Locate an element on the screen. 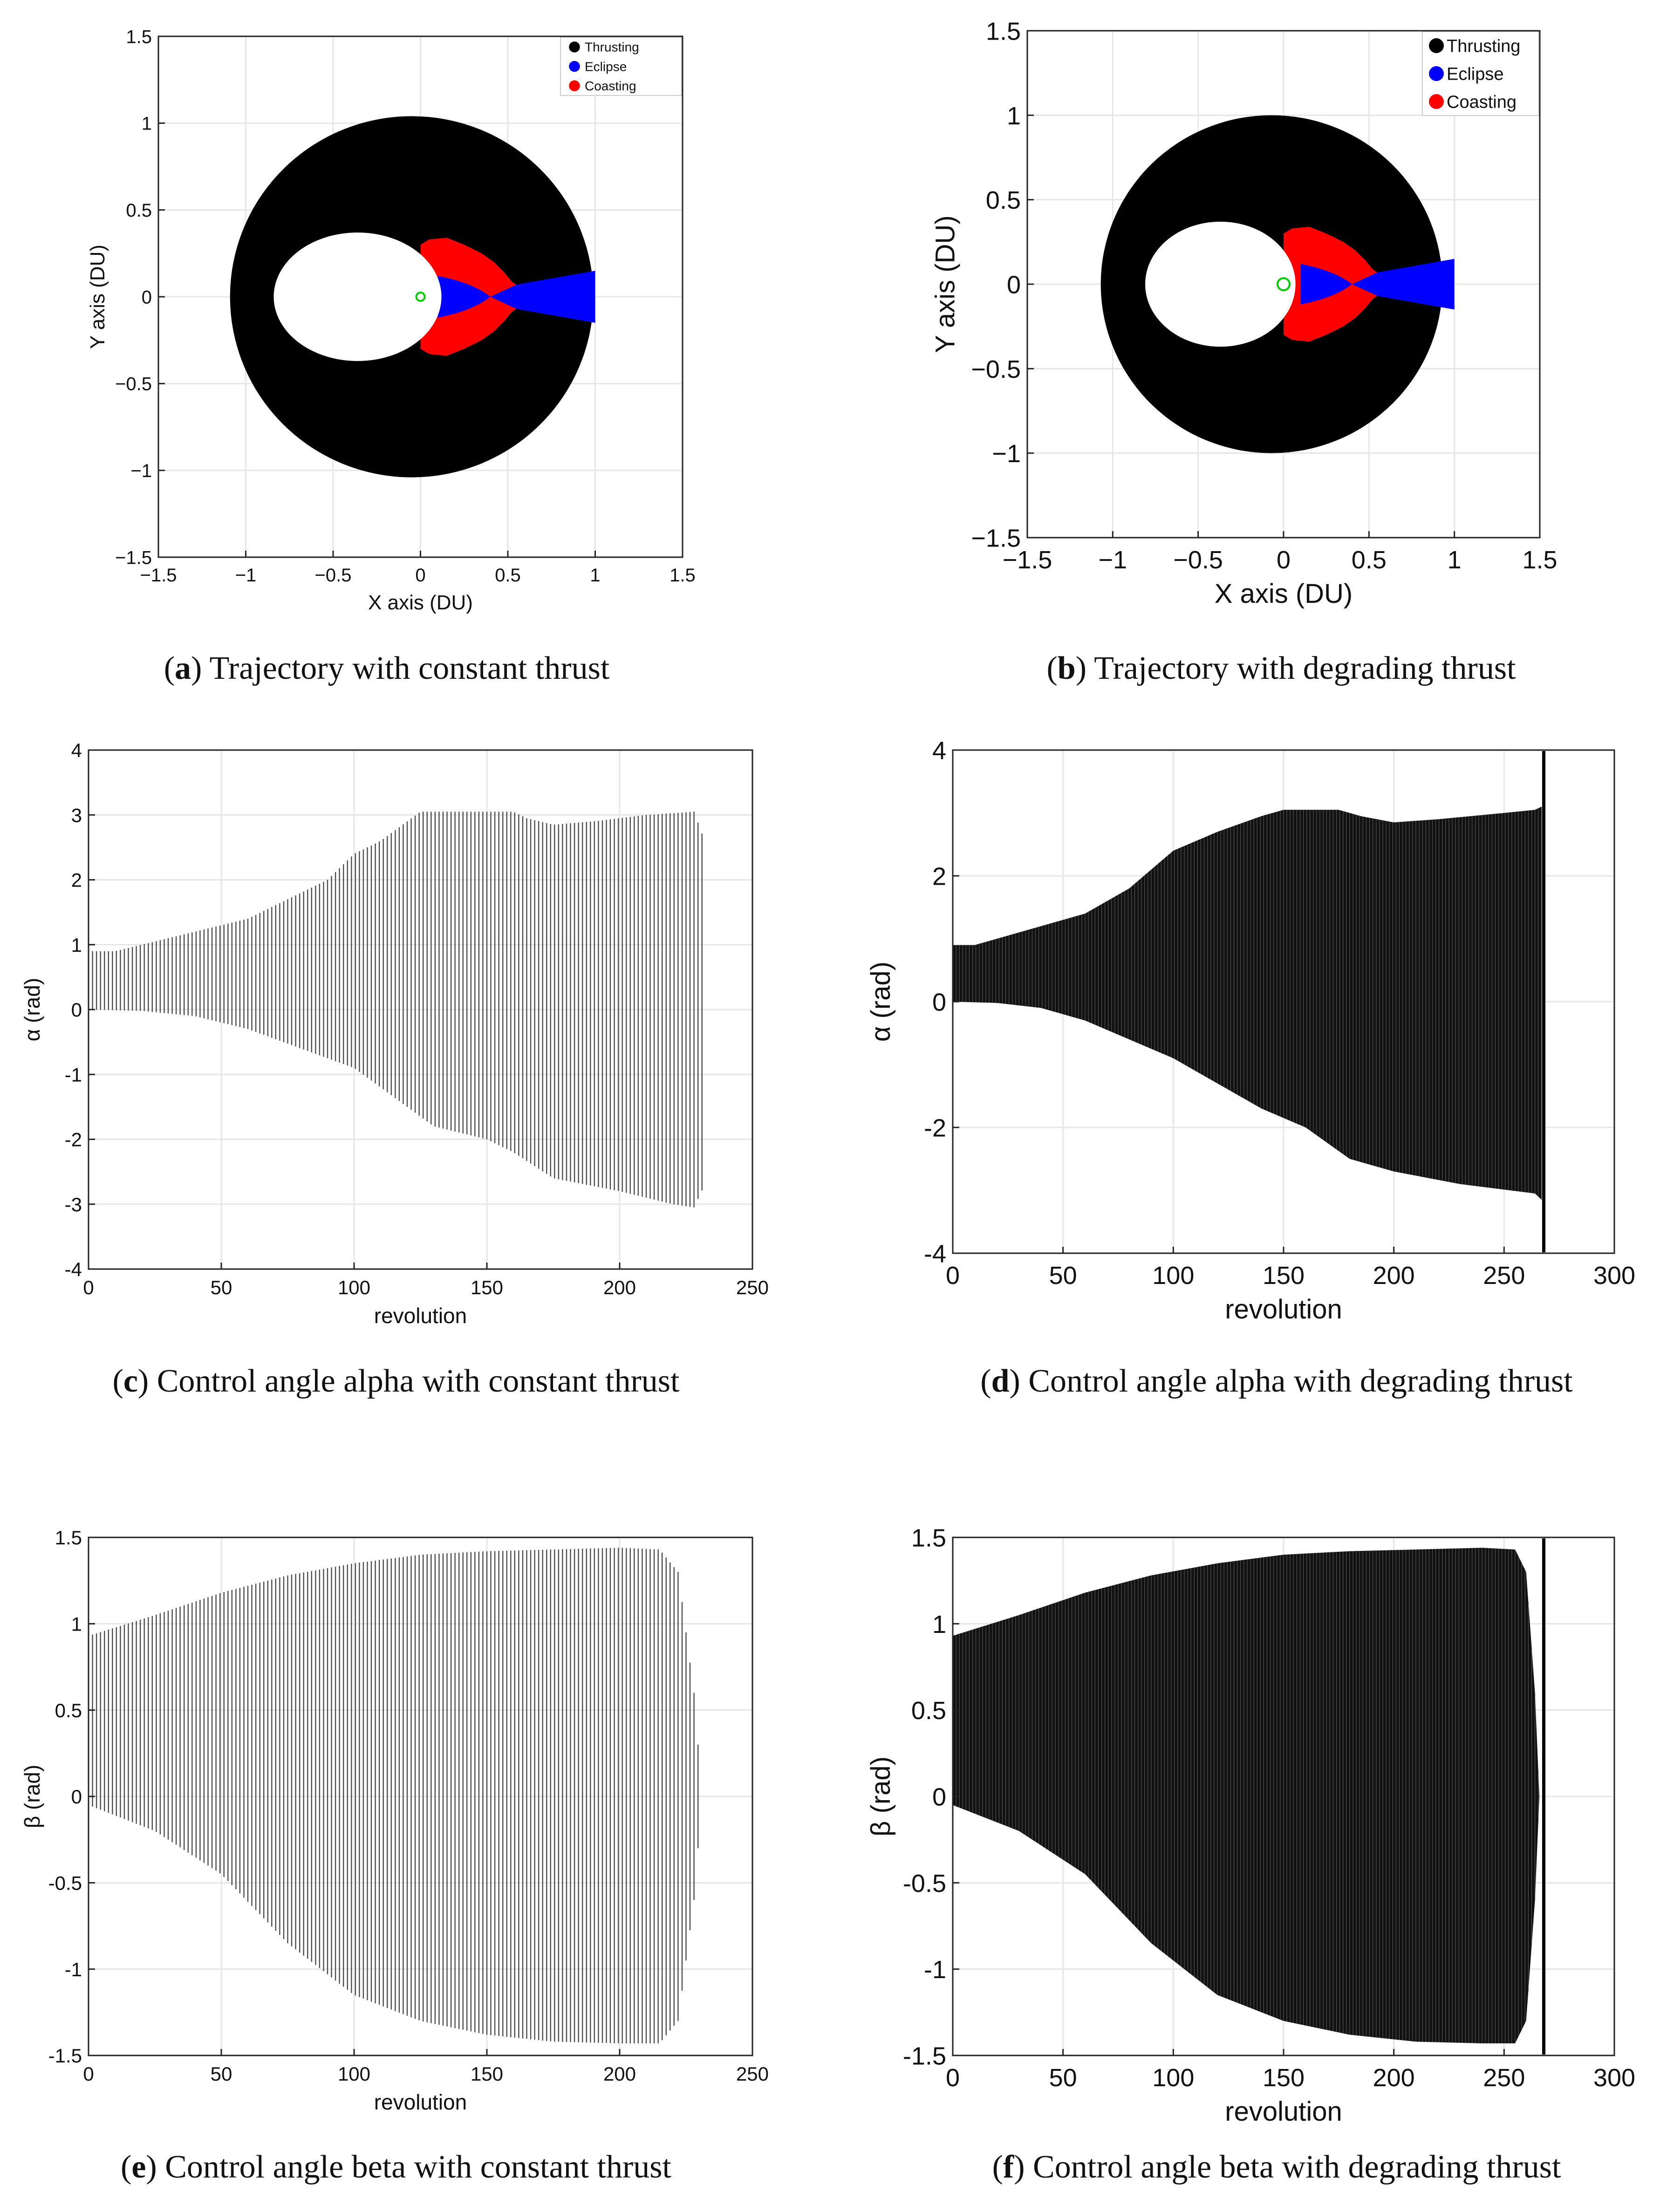 This screenshot has height=2212, width=1660. y-axis-label: α (rad) is located at coordinates (32, 1010).